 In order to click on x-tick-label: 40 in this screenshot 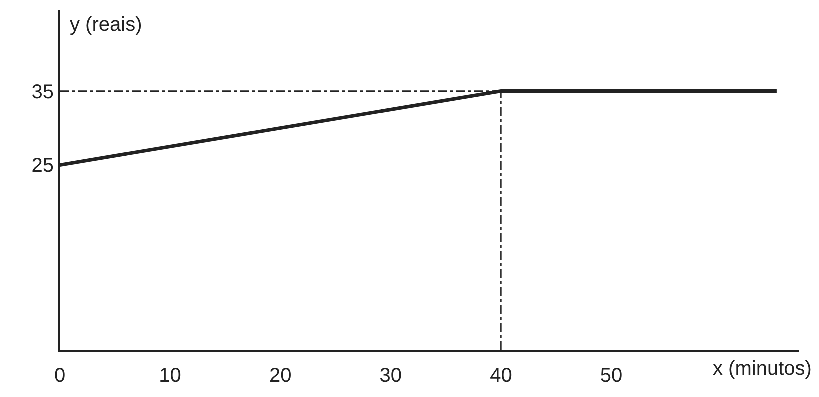, I will do `click(501, 376)`.